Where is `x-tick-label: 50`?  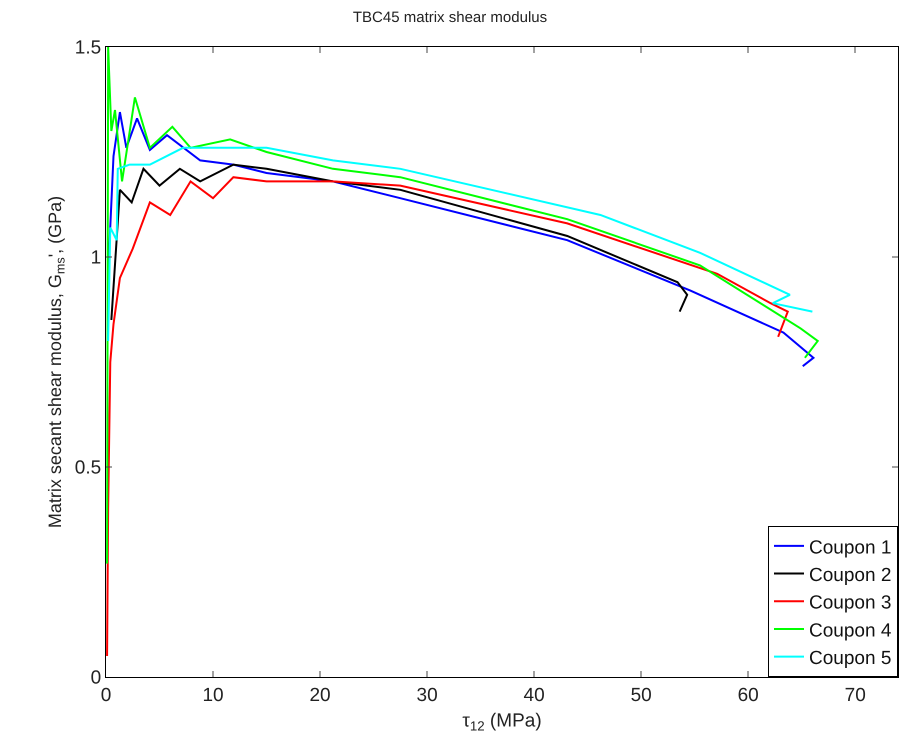 x-tick-label: 50 is located at coordinates (641, 695).